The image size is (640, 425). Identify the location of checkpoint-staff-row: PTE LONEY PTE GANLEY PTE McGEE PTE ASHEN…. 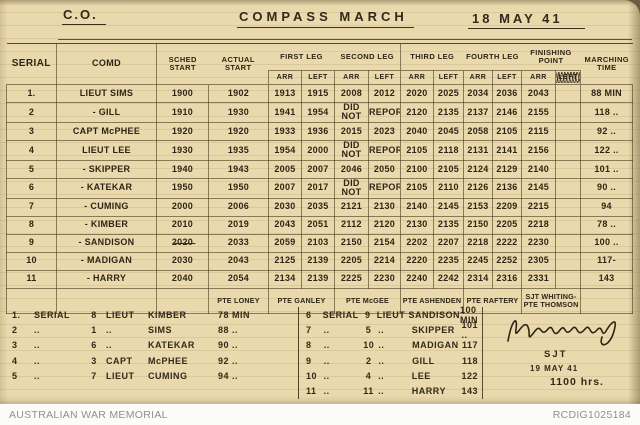
(320, 300).